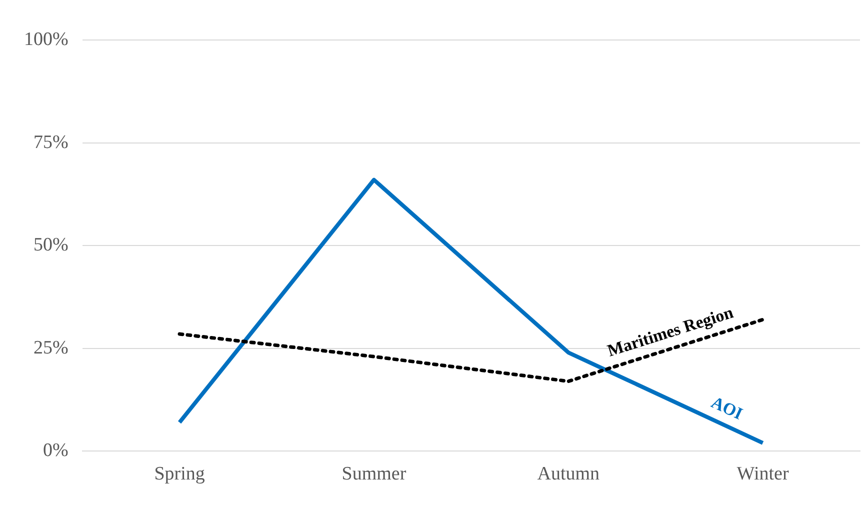  I want to click on y-tick-label: 25%, so click(51, 347).